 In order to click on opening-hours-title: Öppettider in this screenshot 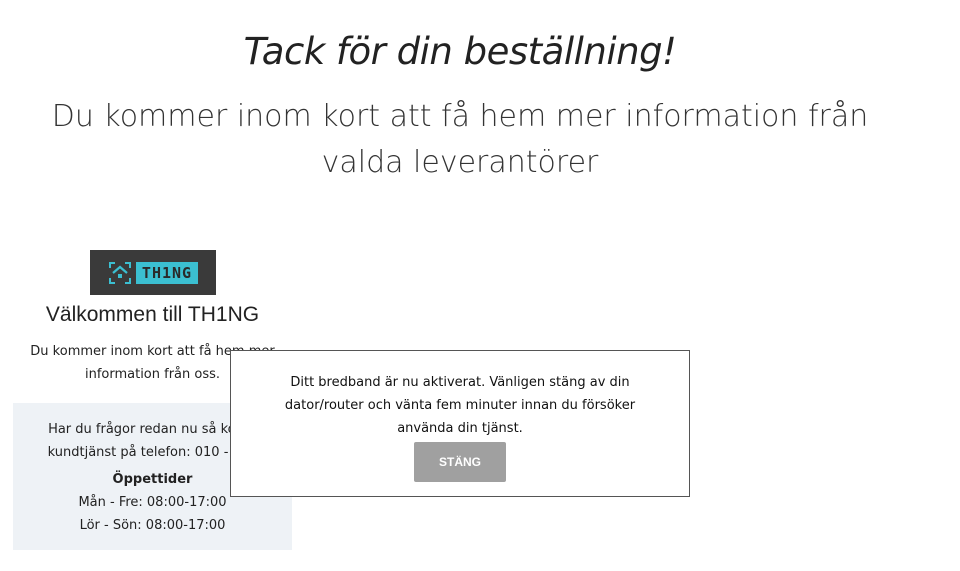, I will do `click(152, 479)`.